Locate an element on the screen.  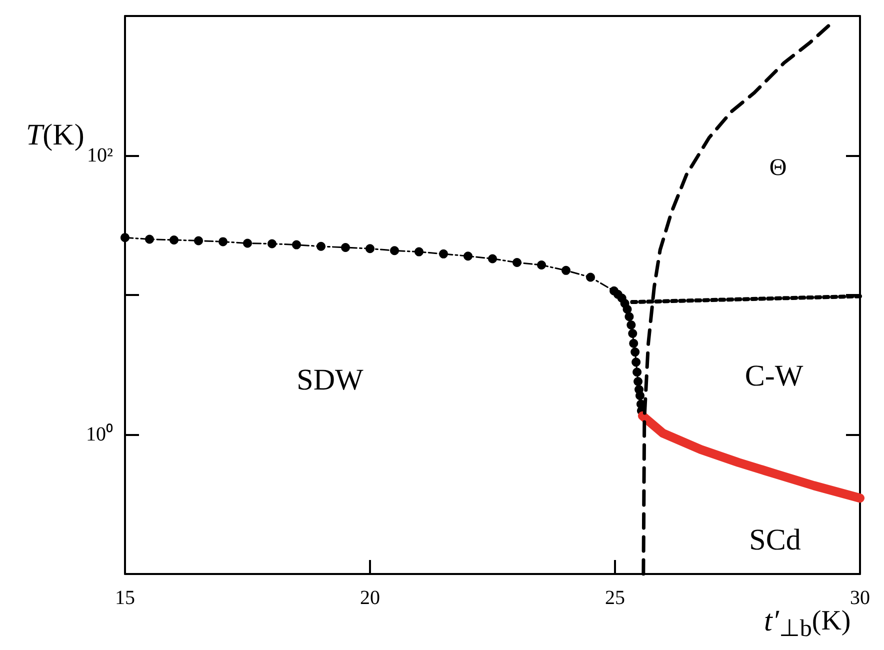
x-tick-label: 20 is located at coordinates (370, 598).